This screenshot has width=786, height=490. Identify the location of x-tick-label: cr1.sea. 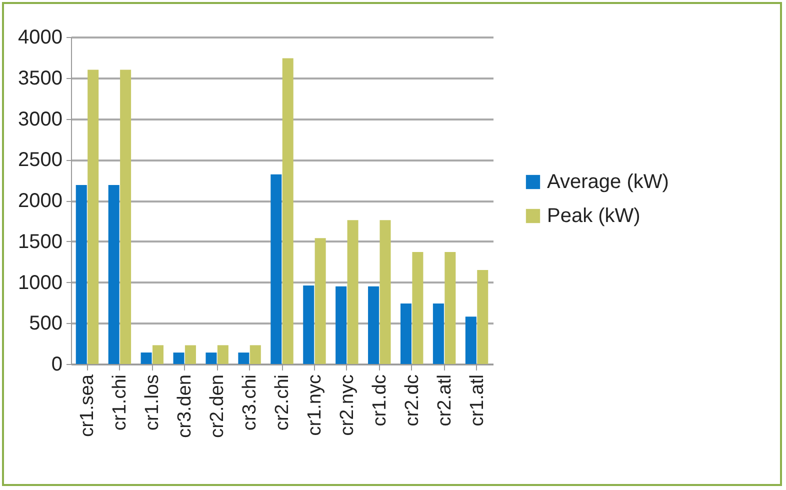
(87, 405).